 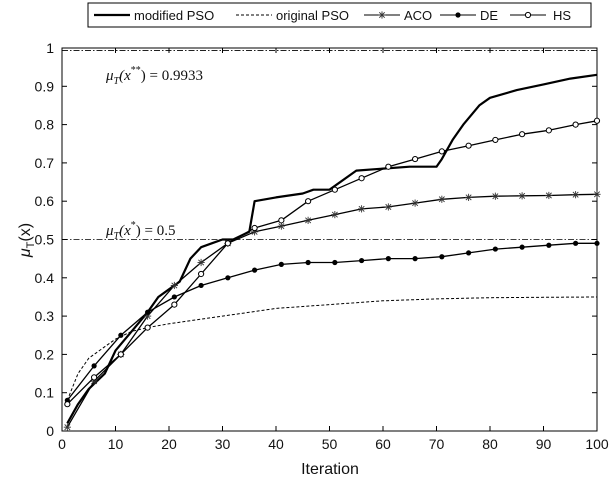 What do you see at coordinates (276, 444) in the screenshot?
I see `x-tick-label: 40` at bounding box center [276, 444].